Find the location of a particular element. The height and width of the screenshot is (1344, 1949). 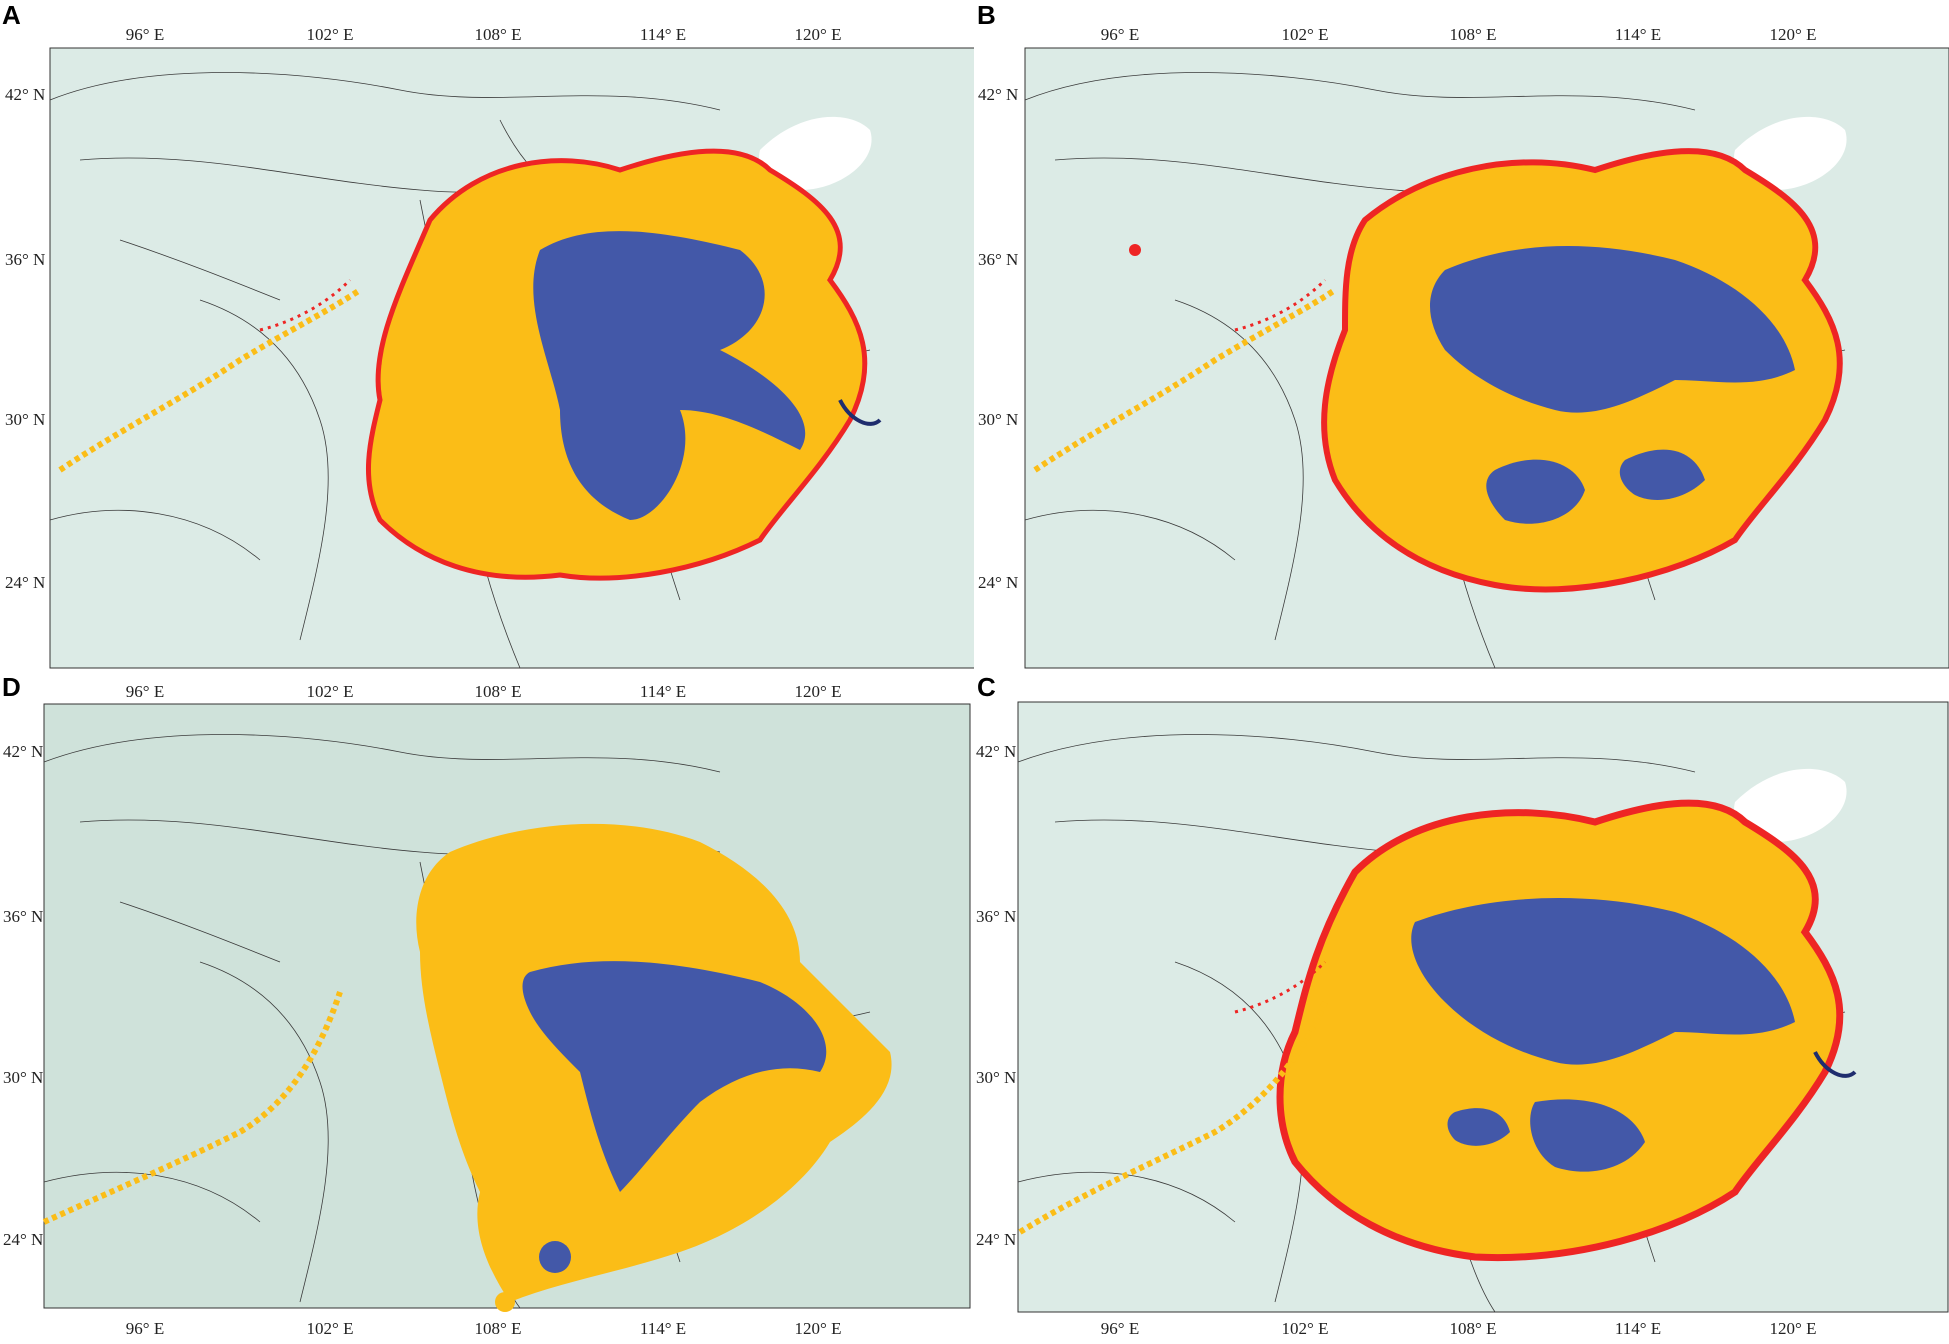

panel-letter-b: B is located at coordinates (986, 15).